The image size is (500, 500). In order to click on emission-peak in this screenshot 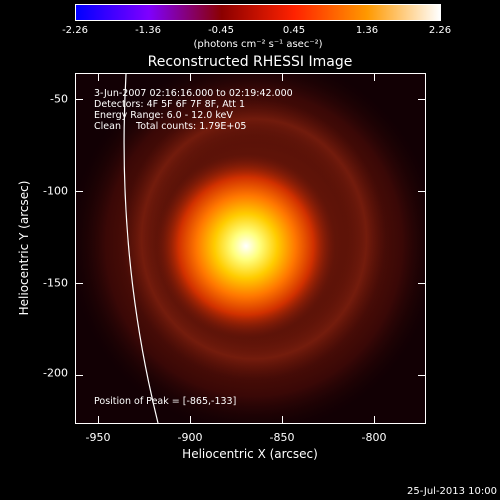, I will do `click(246, 246)`.